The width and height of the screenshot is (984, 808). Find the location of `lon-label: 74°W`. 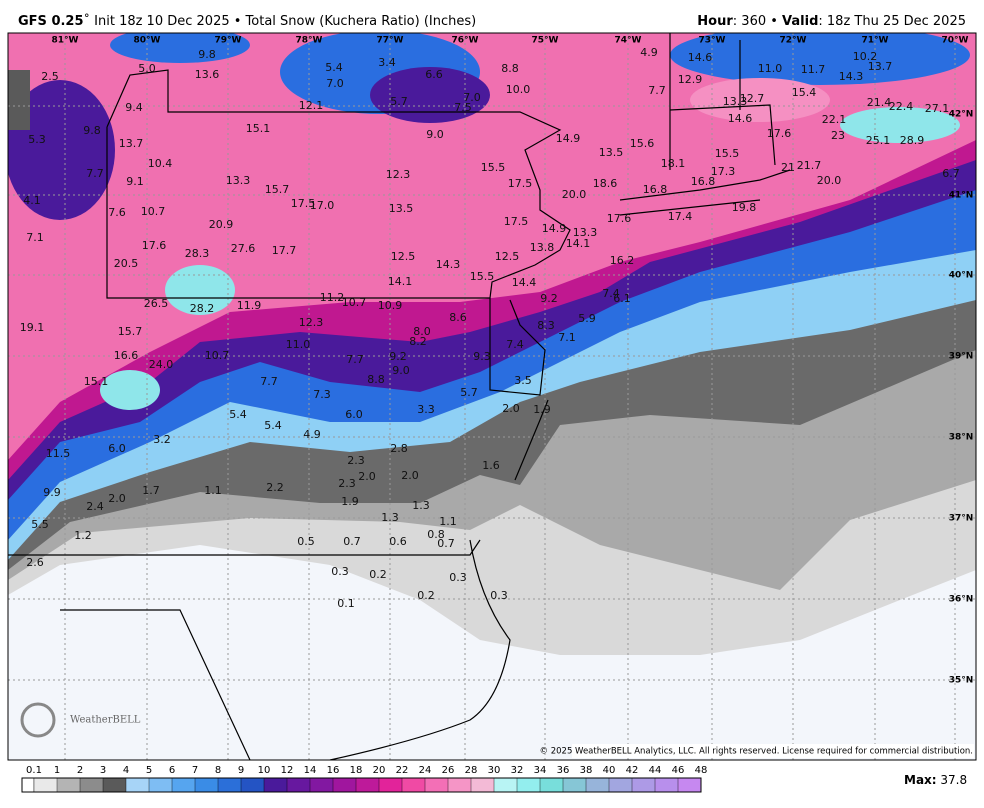

lon-label: 74°W is located at coordinates (628, 41).